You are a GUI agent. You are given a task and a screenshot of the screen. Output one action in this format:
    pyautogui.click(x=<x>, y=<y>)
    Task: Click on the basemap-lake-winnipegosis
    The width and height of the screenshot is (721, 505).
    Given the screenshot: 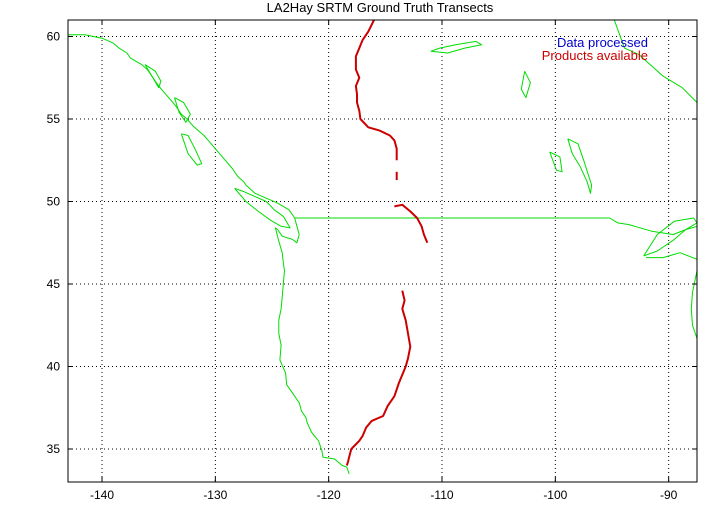 What is the action you would take?
    pyautogui.click(x=556, y=162)
    